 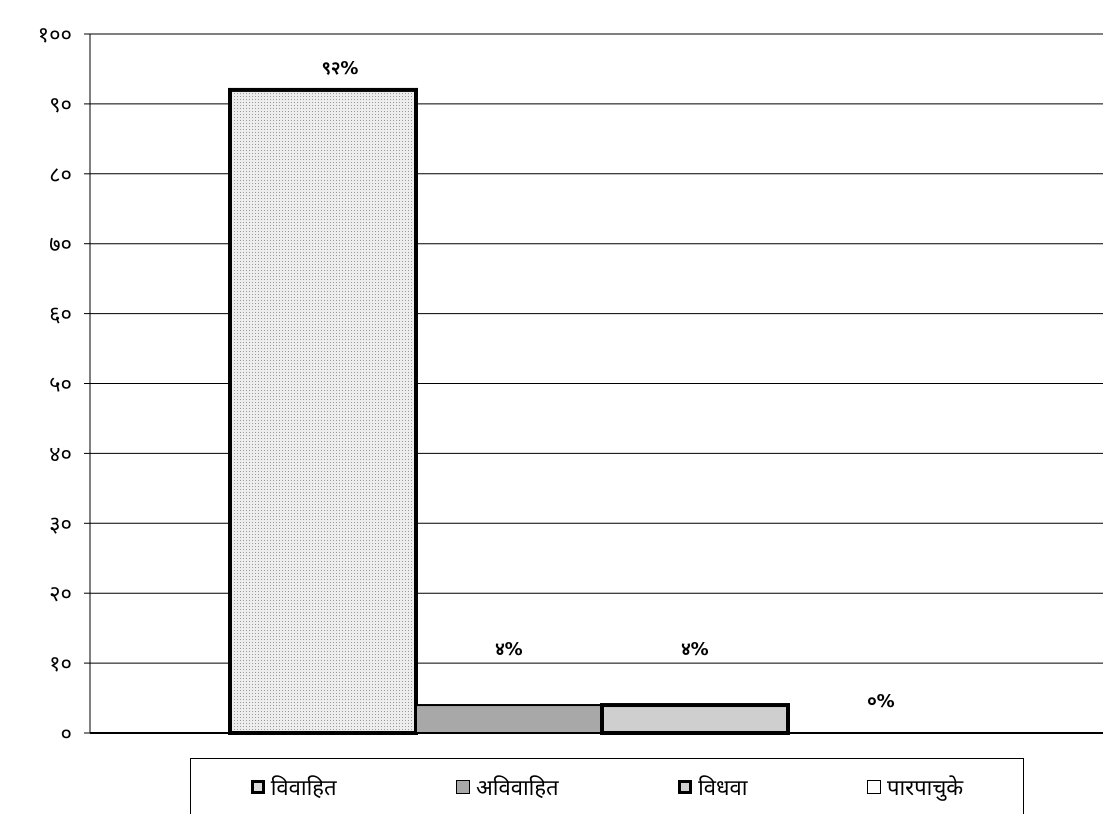 What do you see at coordinates (340, 68) in the screenshot?
I see `data-label: ९२%` at bounding box center [340, 68].